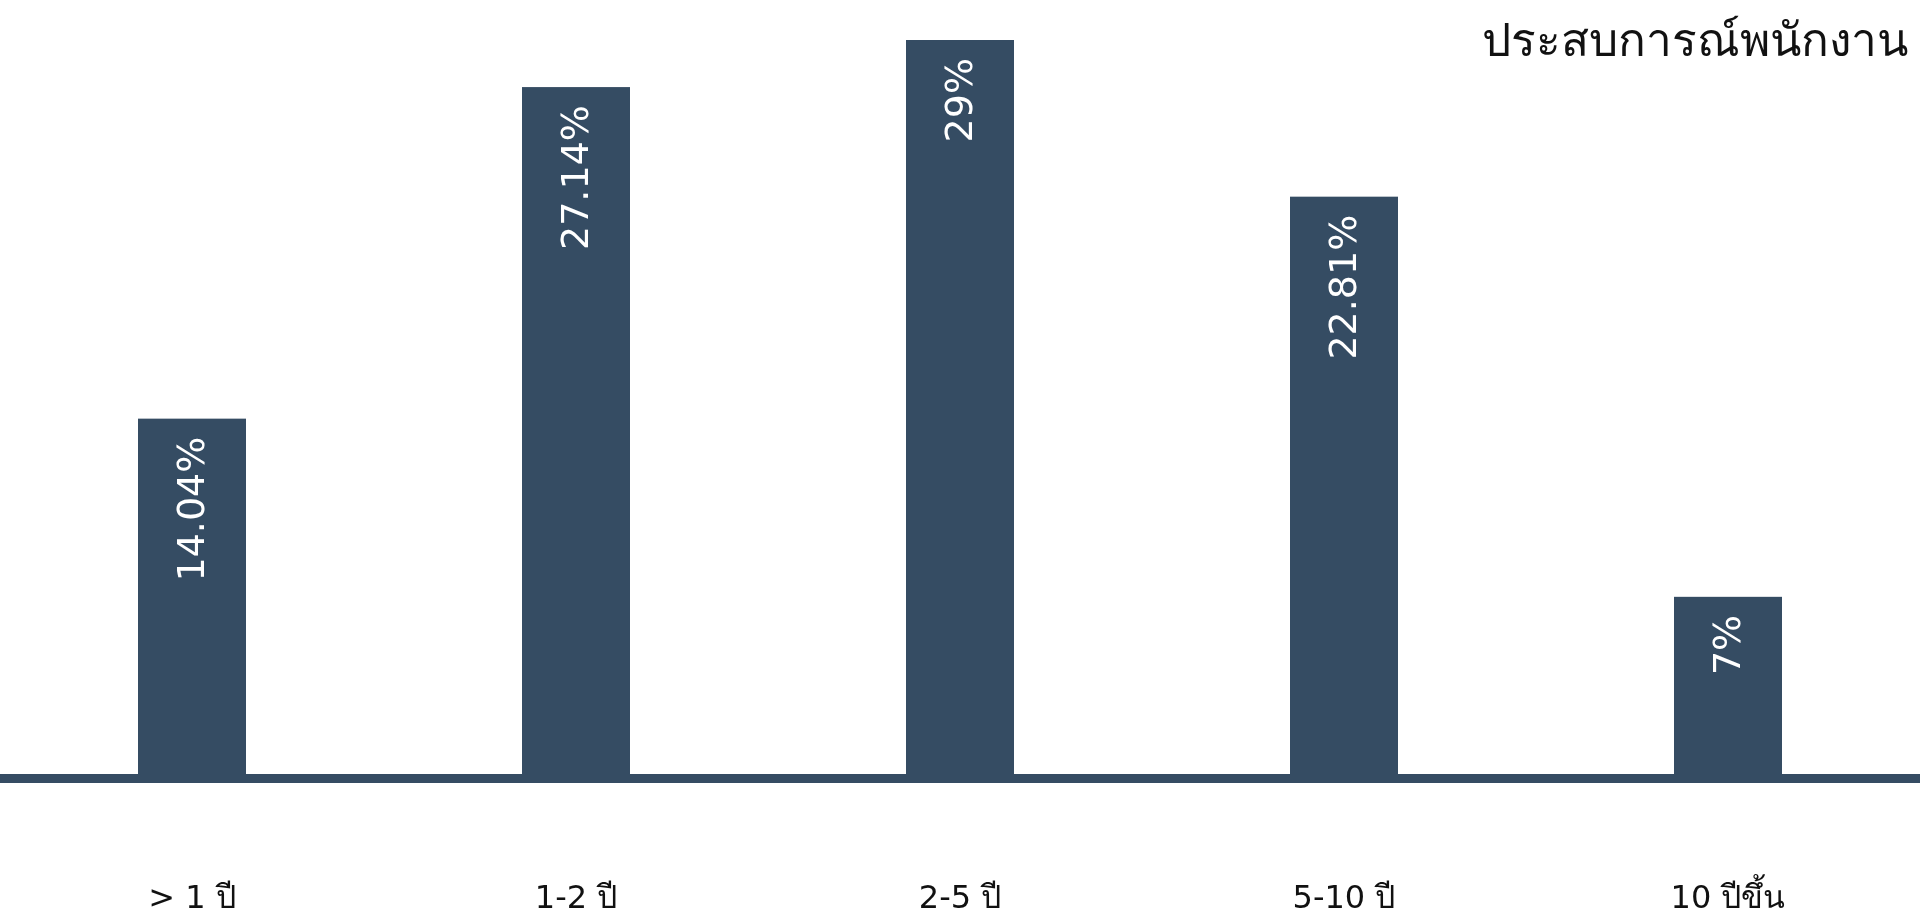 This screenshot has height=920, width=1920. What do you see at coordinates (192, 897) in the screenshot?
I see `x-tick-label: > 1 ปี` at bounding box center [192, 897].